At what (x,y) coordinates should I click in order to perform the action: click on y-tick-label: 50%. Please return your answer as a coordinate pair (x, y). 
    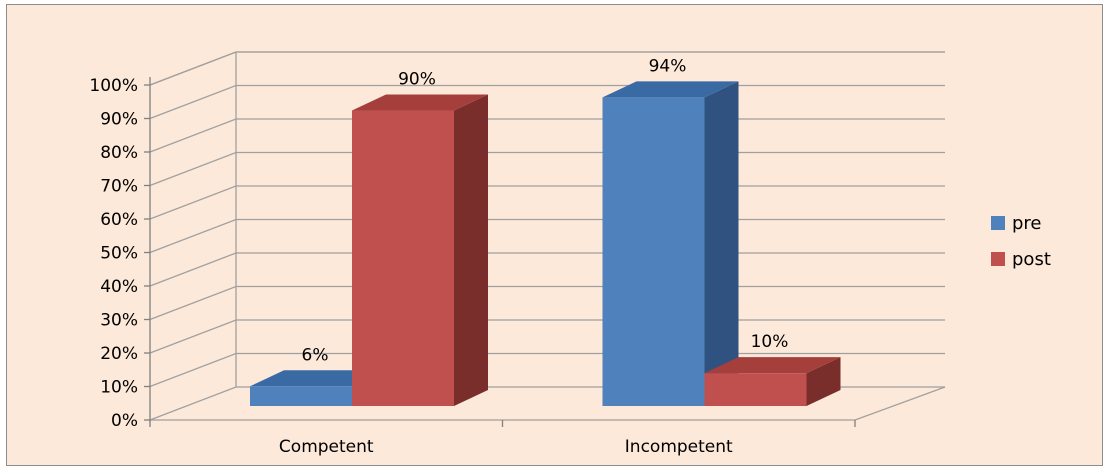
    Looking at the image, I should click on (119, 254).